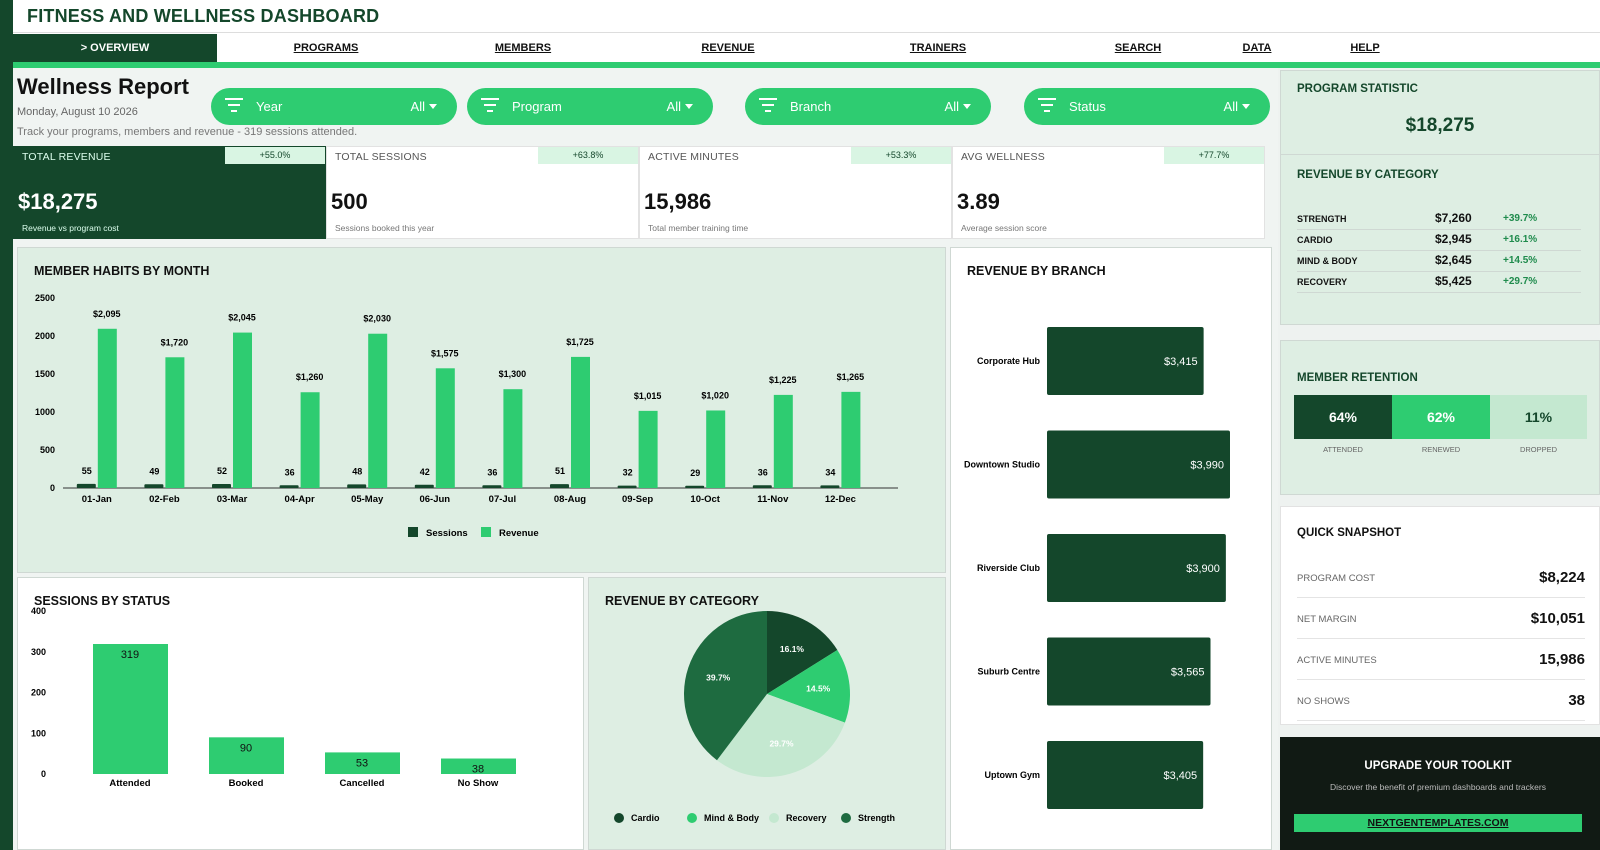 The image size is (1600, 850). Describe the element at coordinates (695, 473) in the screenshot. I see `sessions-data-label: 29` at that location.